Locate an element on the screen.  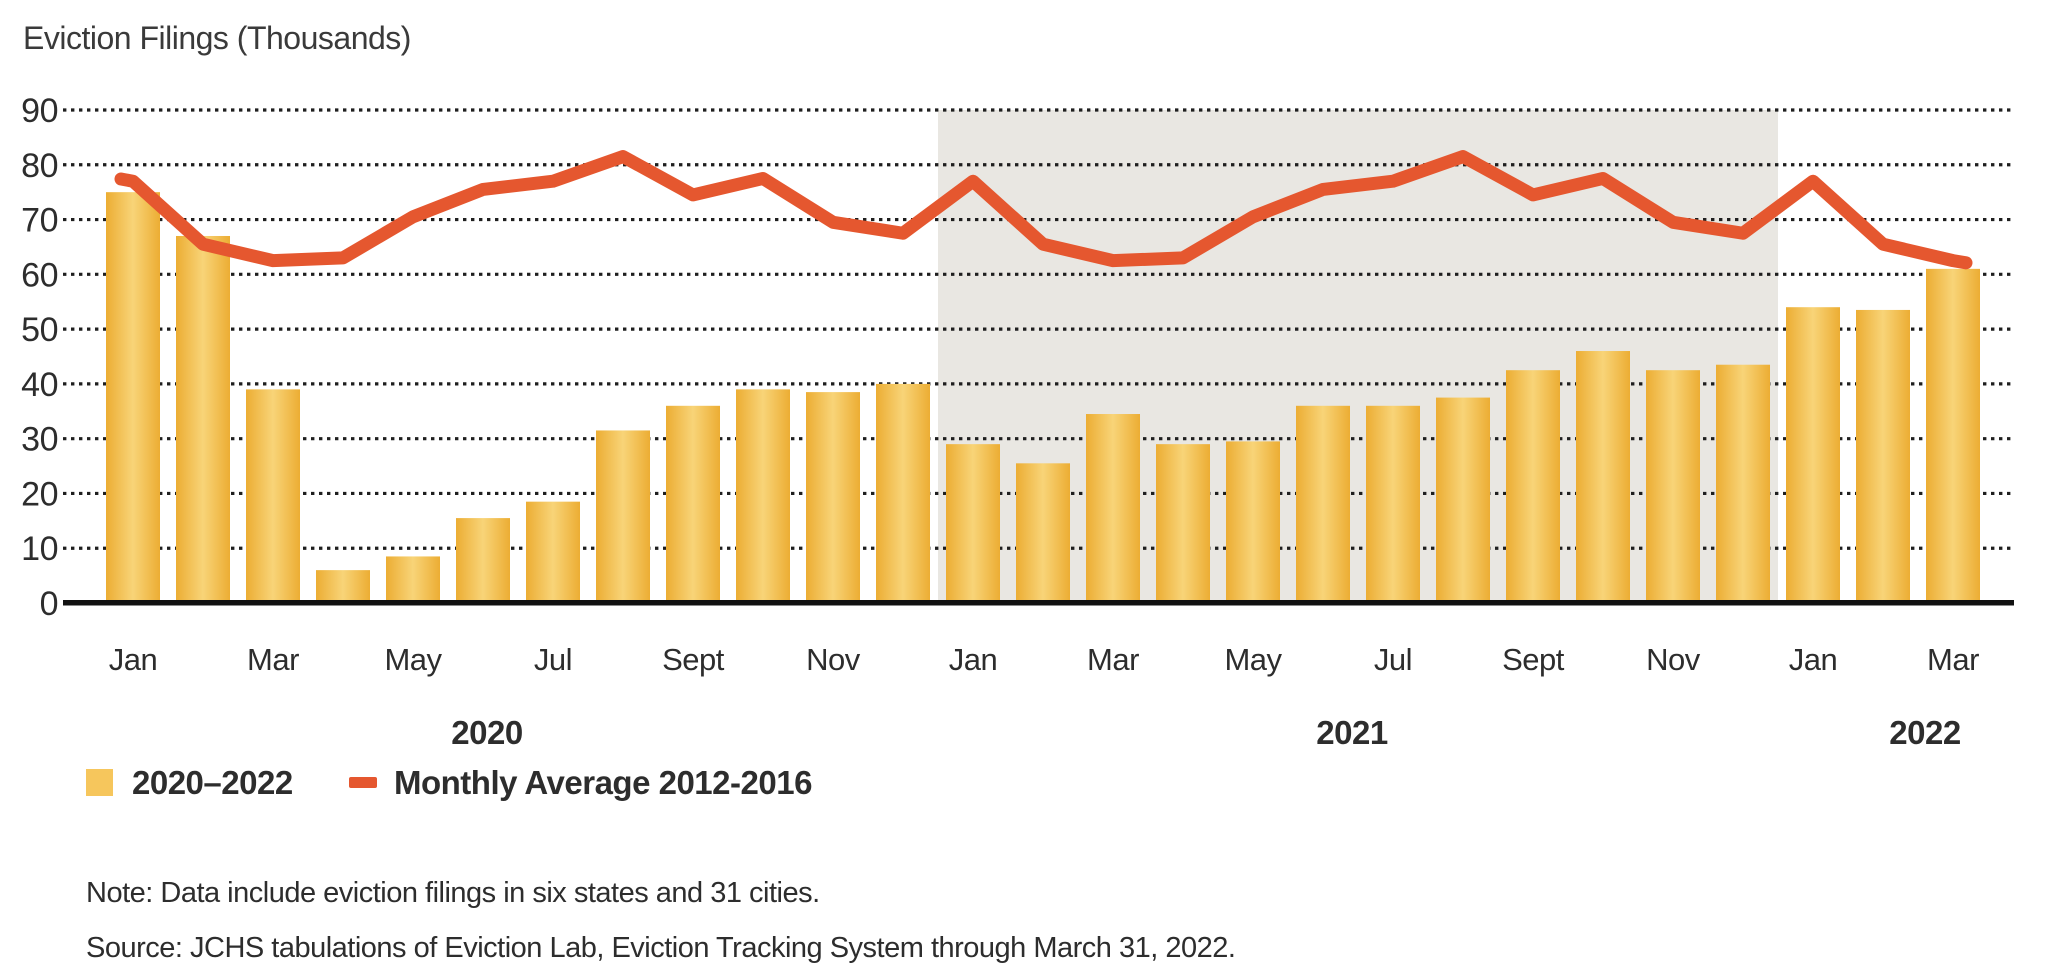
chart-legend: 2020–2022 Monthly Average 2012-2016 is located at coordinates (449, 782).